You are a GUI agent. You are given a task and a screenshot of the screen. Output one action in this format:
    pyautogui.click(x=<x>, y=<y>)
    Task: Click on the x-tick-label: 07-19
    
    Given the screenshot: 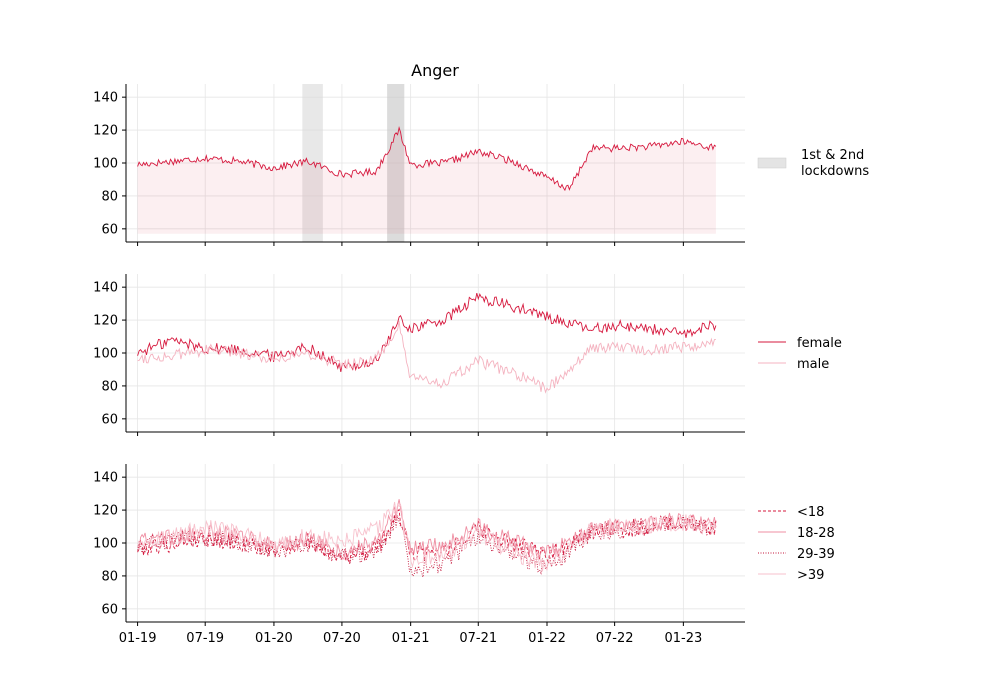 What is the action you would take?
    pyautogui.click(x=205, y=638)
    